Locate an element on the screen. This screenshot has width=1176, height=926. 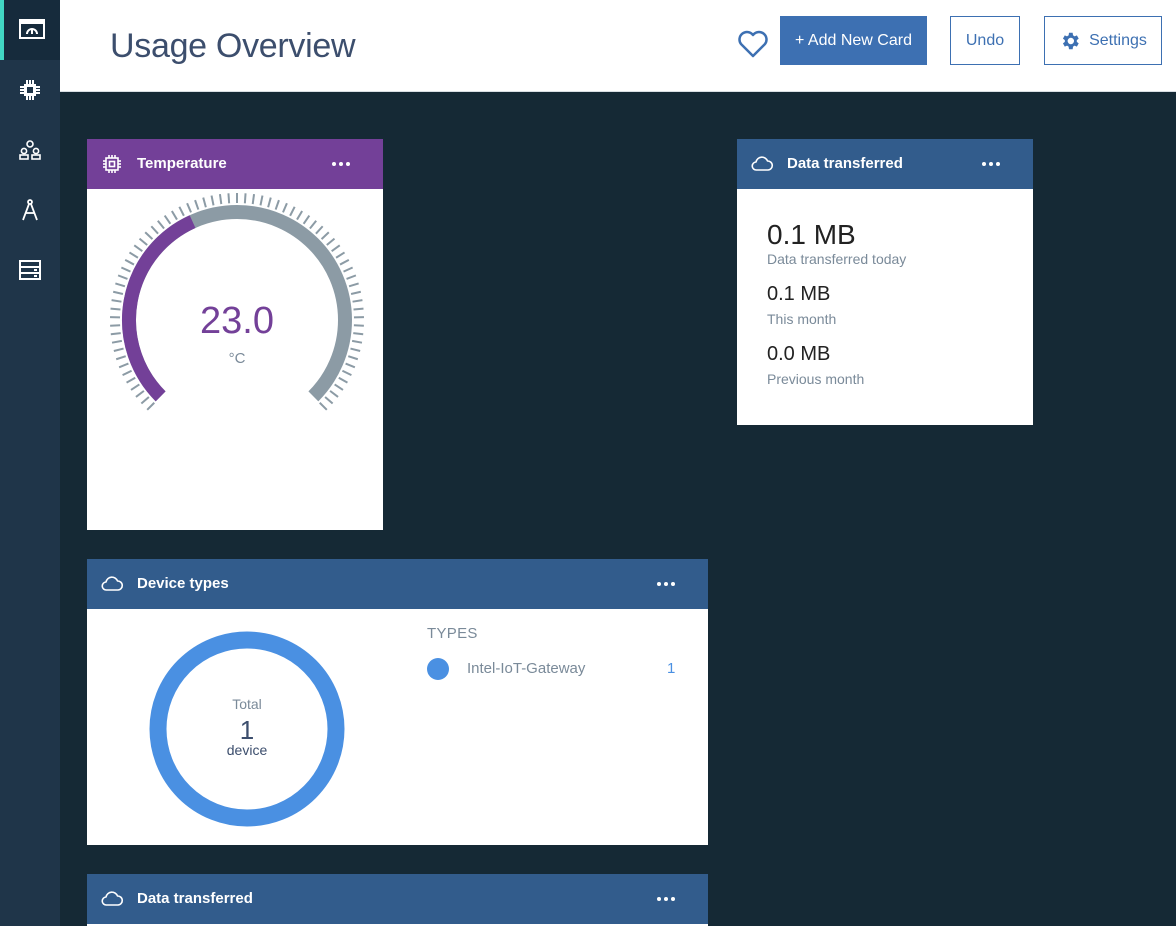
gauge-ticks is located at coordinates (237, 302).